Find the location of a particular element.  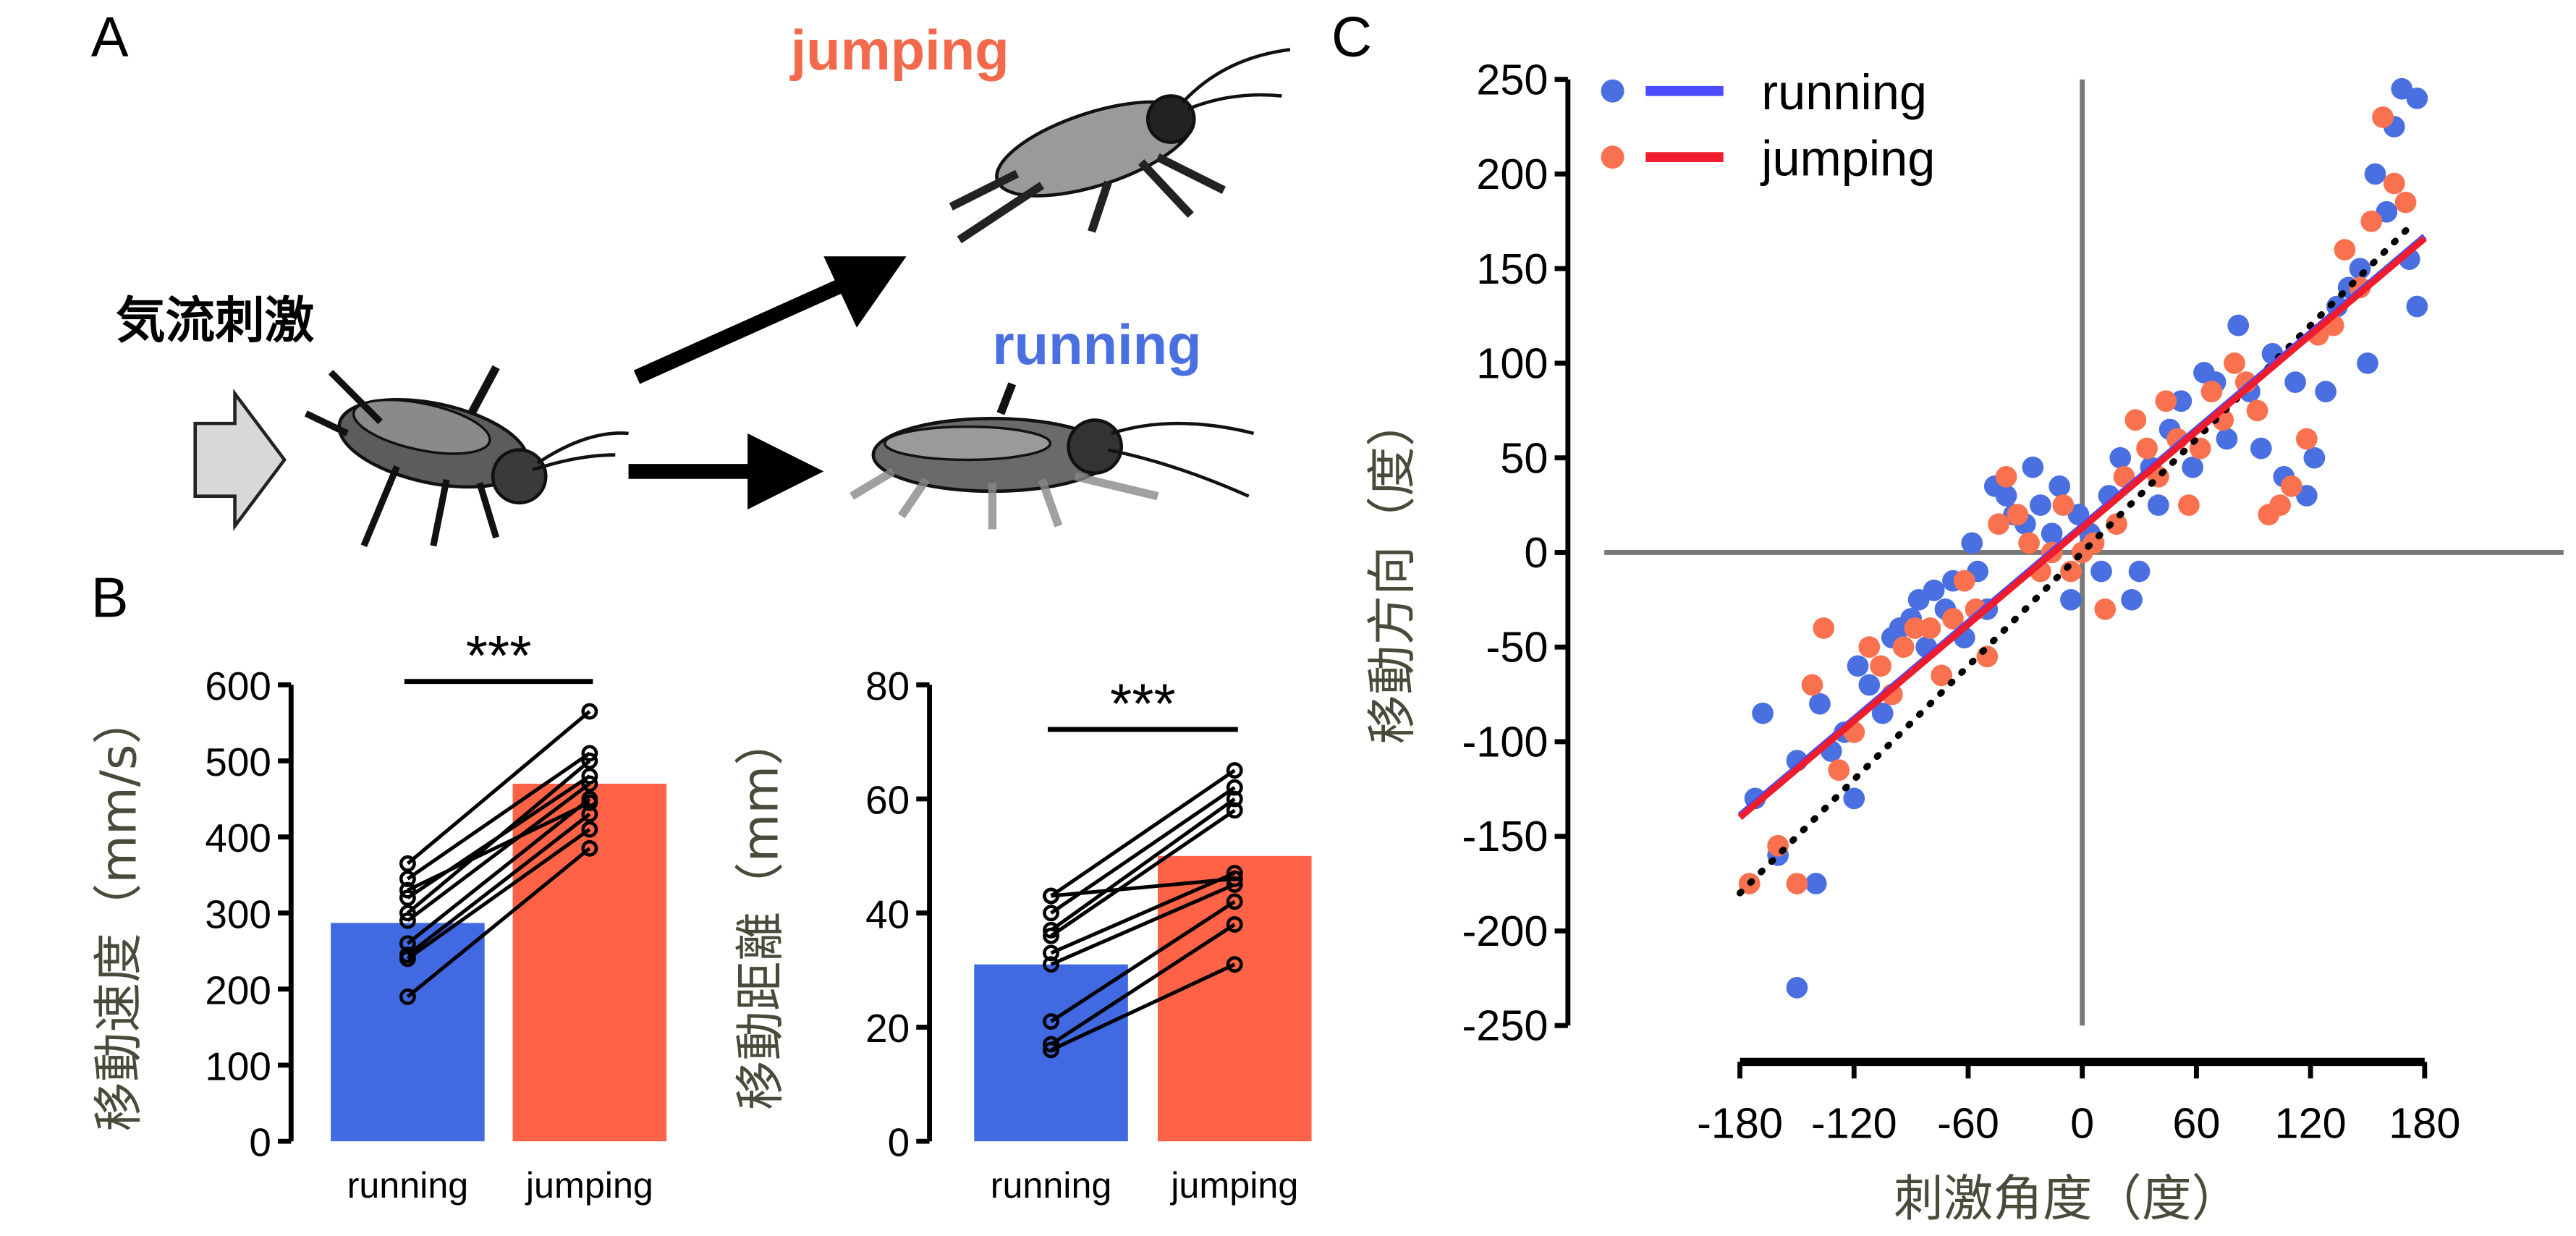

distance-bar-chart: 0 20 40 60 80 running jumping *** 移動距離（mm） is located at coordinates (1022, 935).